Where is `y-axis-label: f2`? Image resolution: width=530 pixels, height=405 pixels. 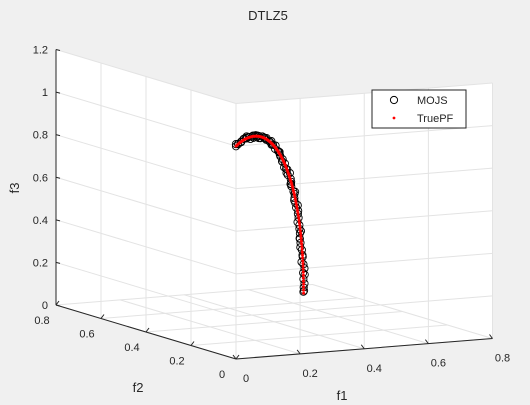
y-axis-label: f2 is located at coordinates (138, 387).